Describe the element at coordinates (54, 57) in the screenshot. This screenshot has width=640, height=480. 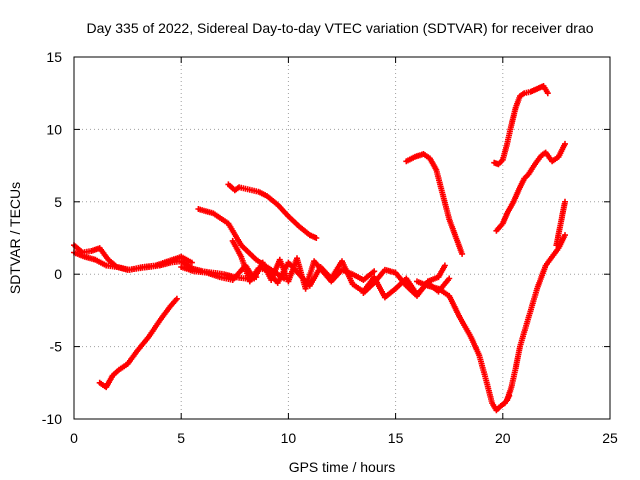
I see `y-tick-label: 15` at that location.